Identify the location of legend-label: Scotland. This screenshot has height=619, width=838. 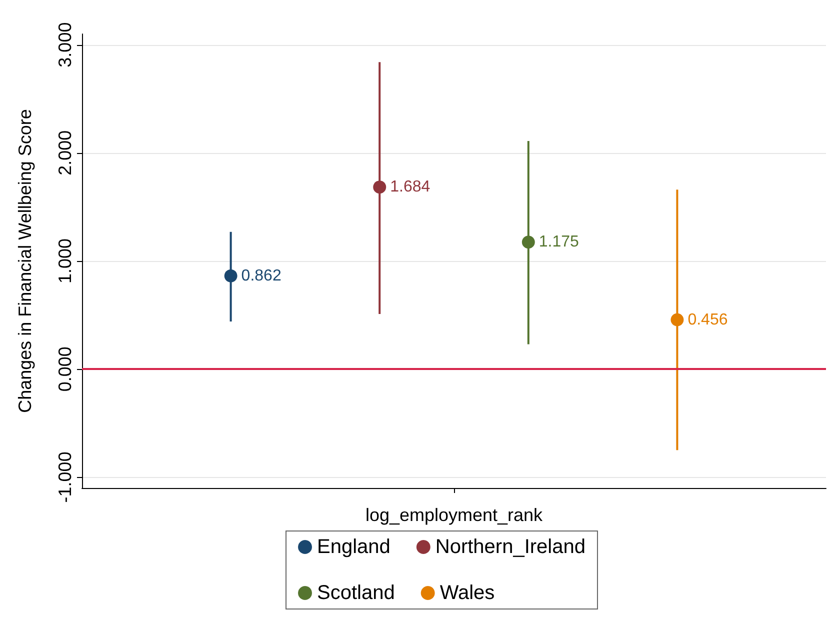
(356, 593).